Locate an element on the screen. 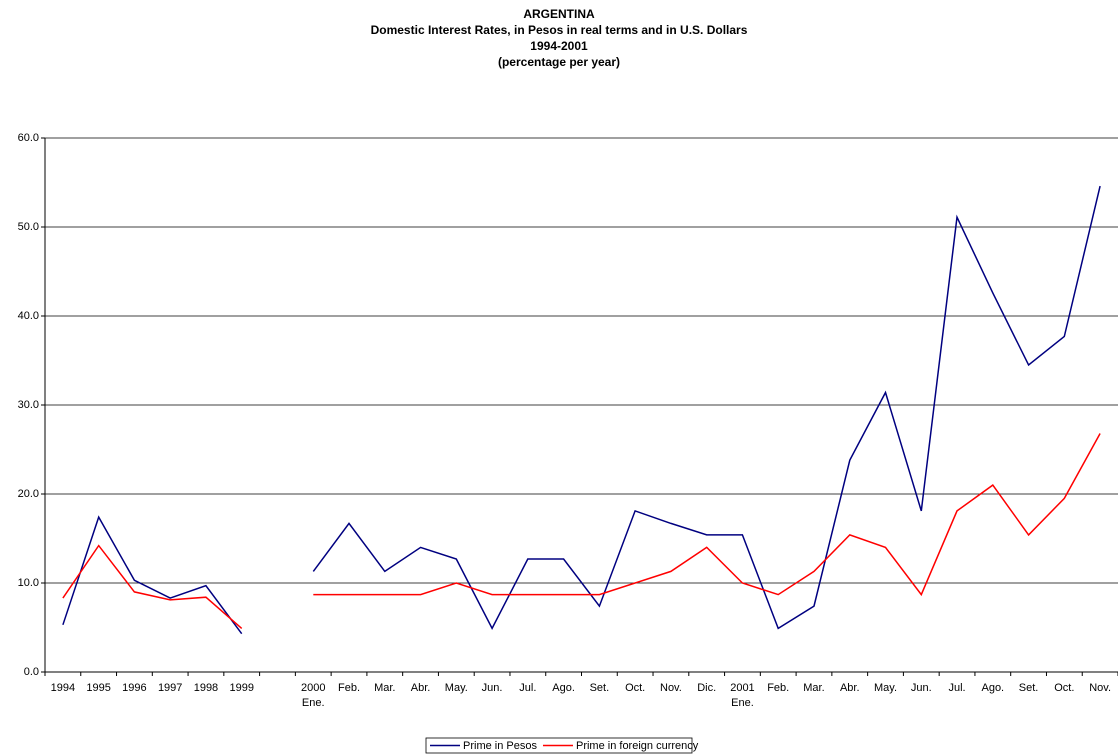  x-tick-label: 1999 is located at coordinates (241, 688).